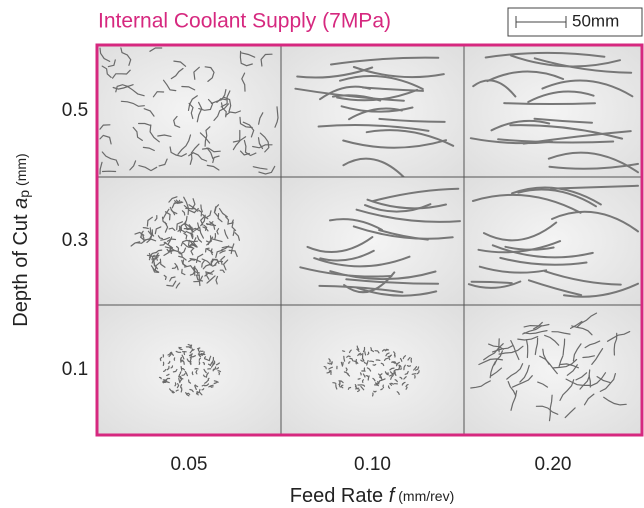  I want to click on x-axis-symbol: f, so click(393, 496).